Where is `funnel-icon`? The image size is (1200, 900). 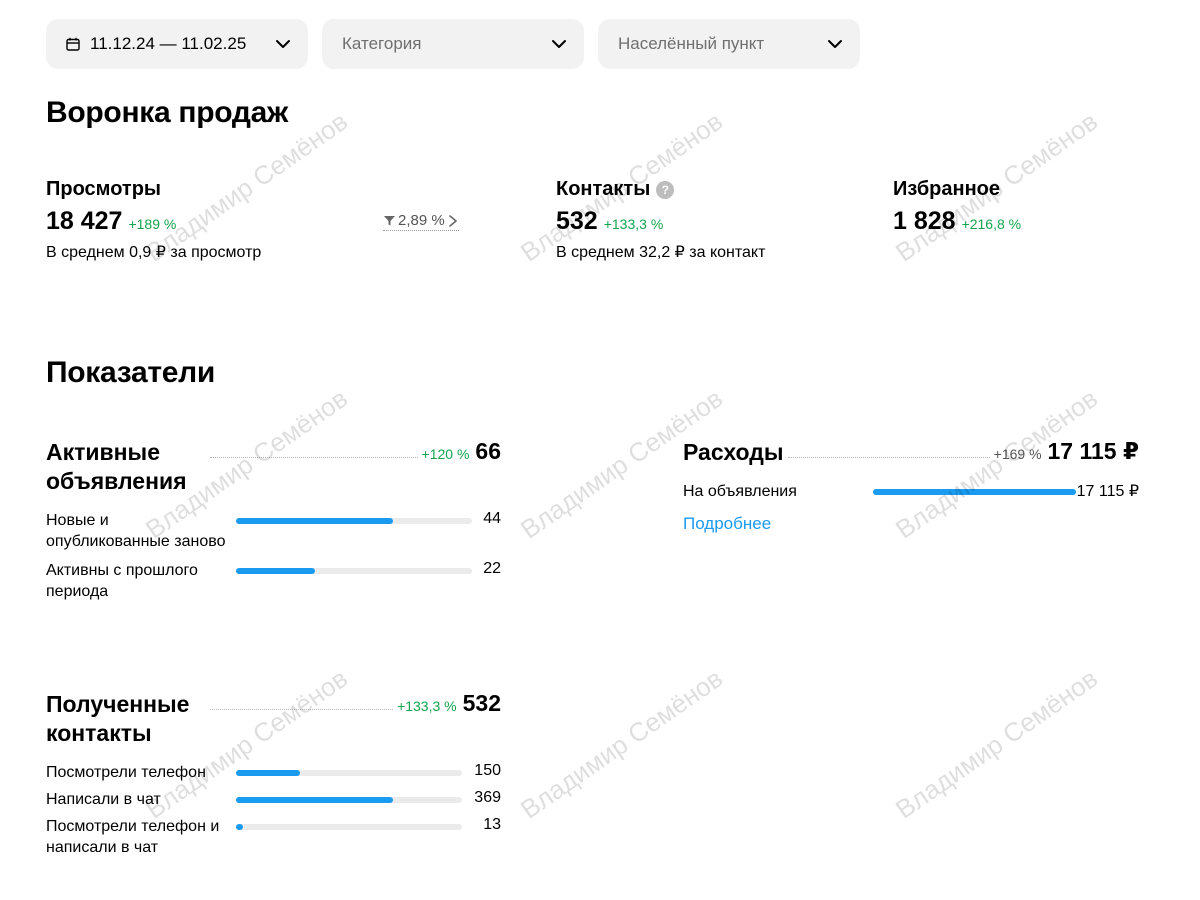
funnel-icon is located at coordinates (389, 221).